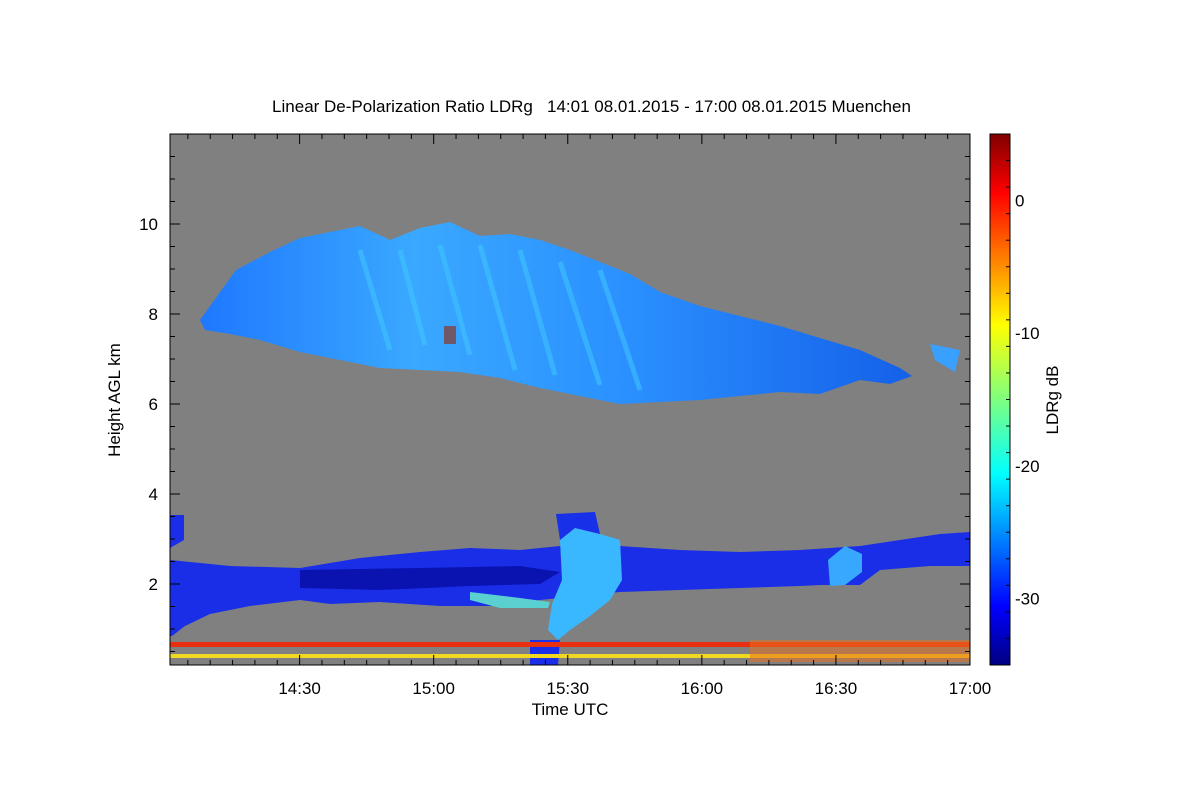 The width and height of the screenshot is (1200, 800). What do you see at coordinates (945, 358) in the screenshot?
I see `cirrus-fragment` at bounding box center [945, 358].